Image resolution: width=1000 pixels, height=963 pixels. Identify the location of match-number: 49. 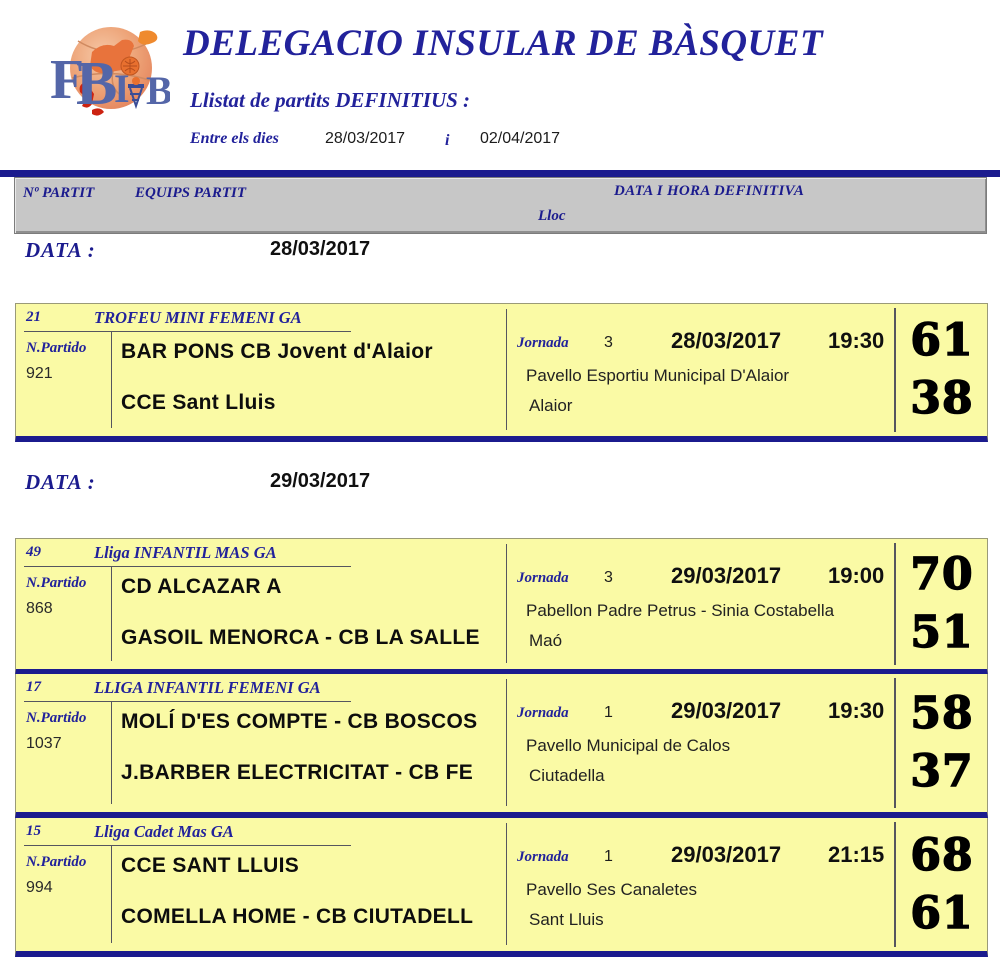
(33, 552).